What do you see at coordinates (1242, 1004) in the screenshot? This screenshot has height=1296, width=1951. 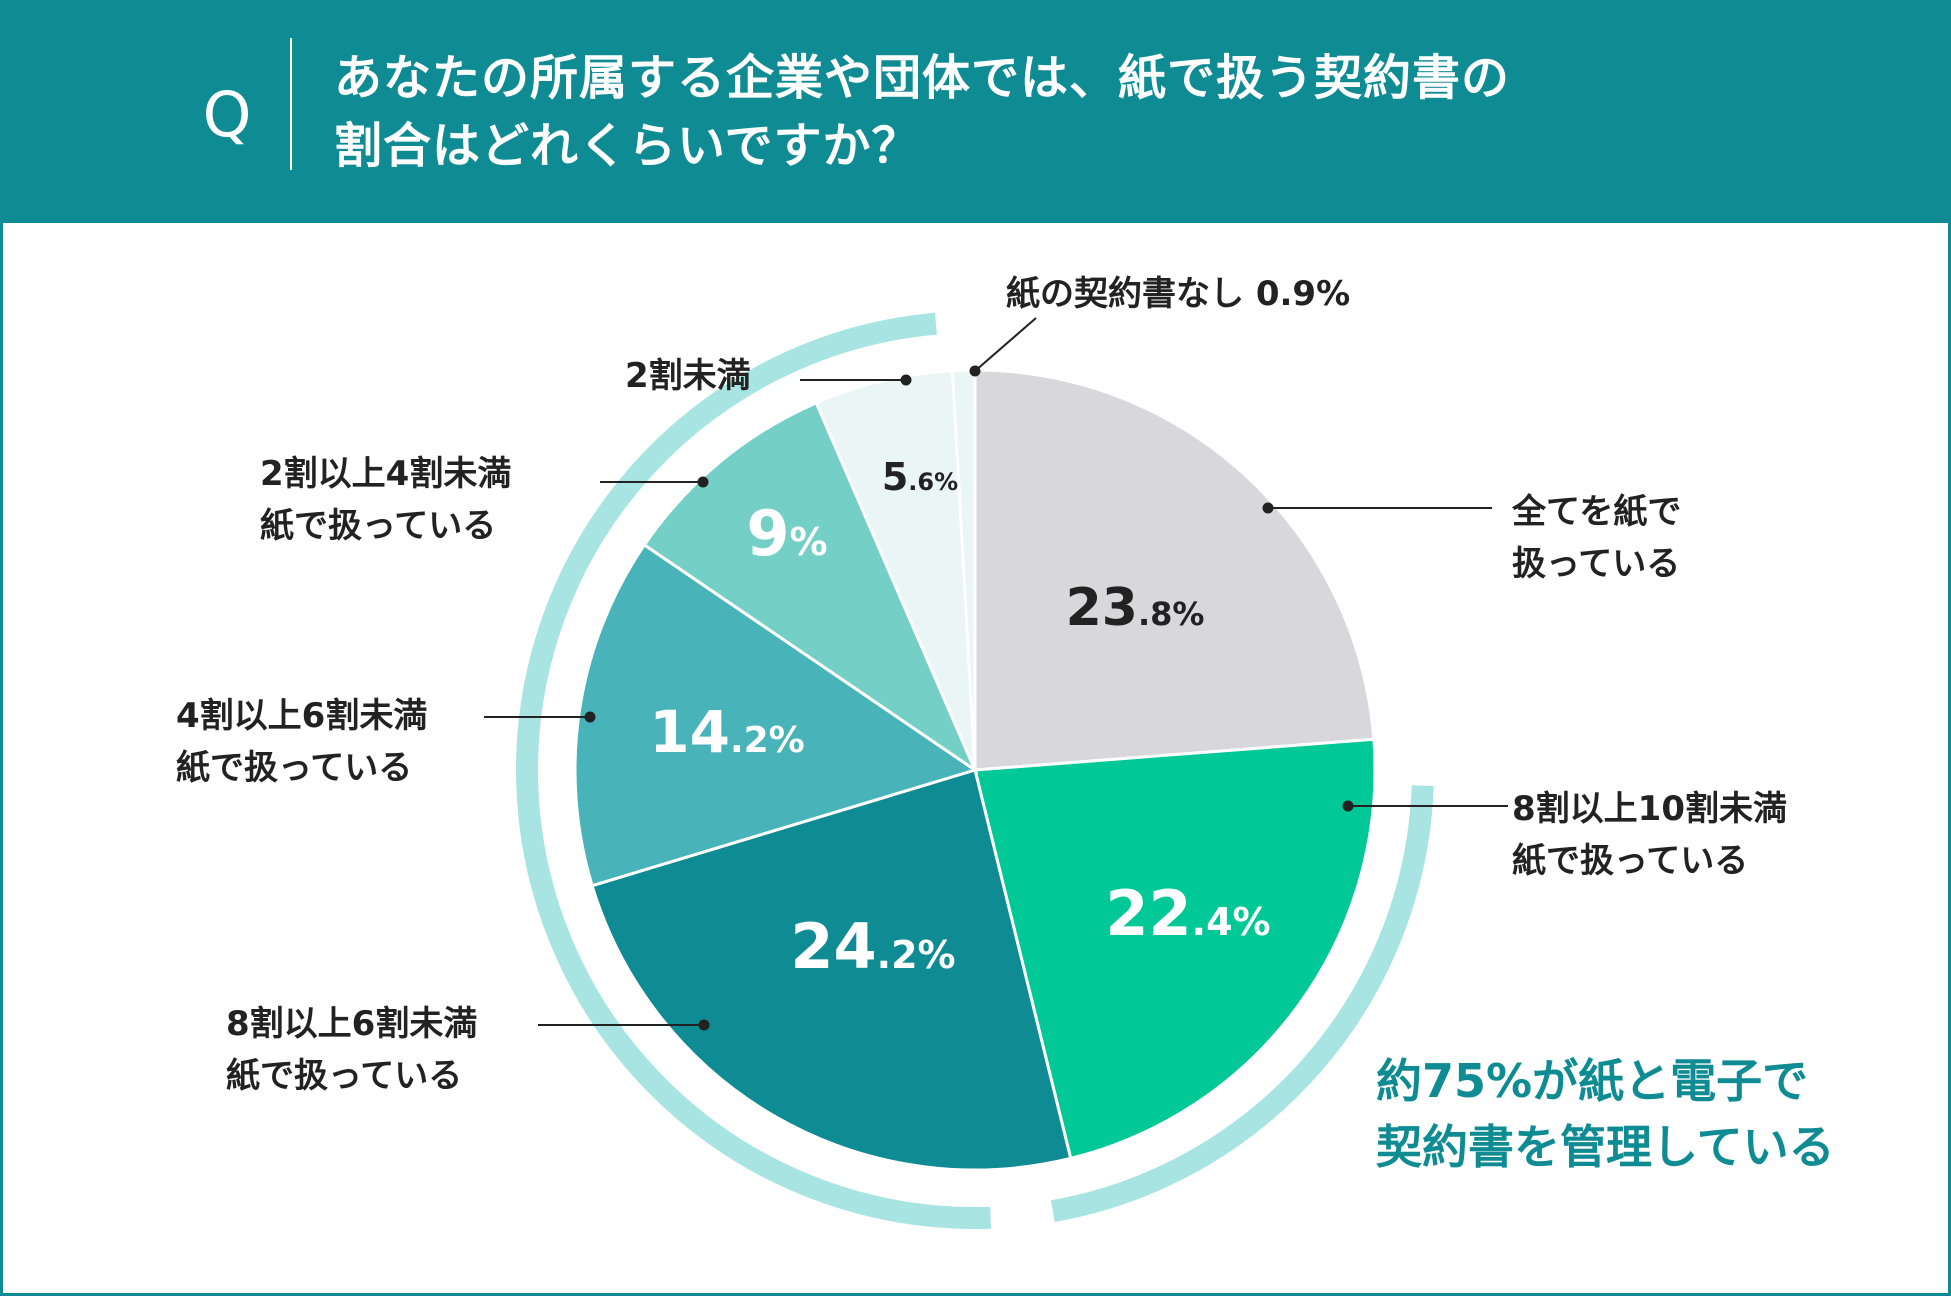 I see `highlight-arc-right` at bounding box center [1242, 1004].